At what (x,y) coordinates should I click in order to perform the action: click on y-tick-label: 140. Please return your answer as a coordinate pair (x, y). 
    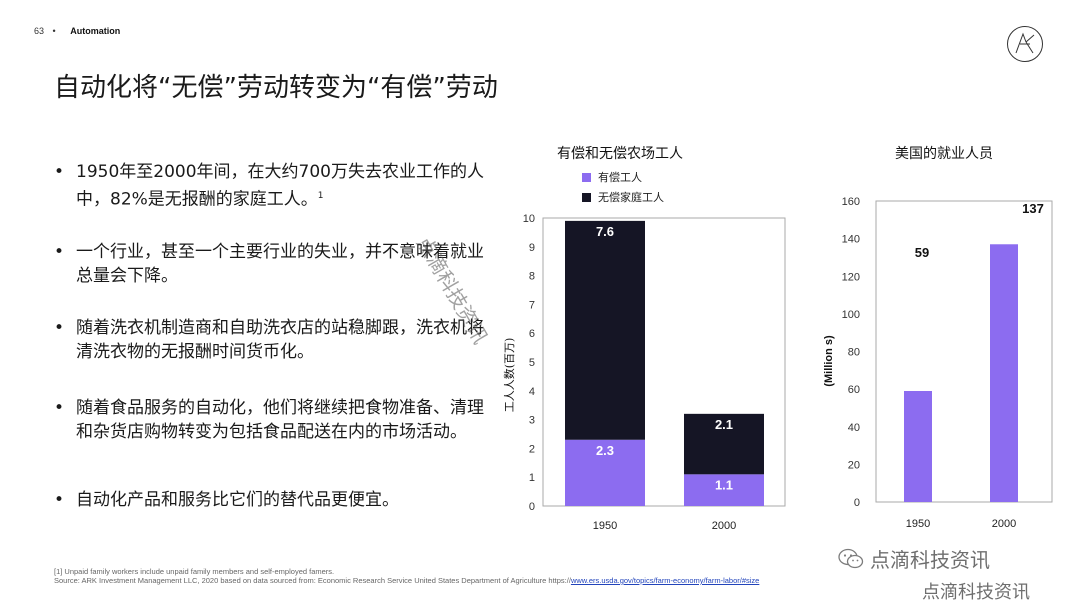
    Looking at the image, I should click on (851, 240).